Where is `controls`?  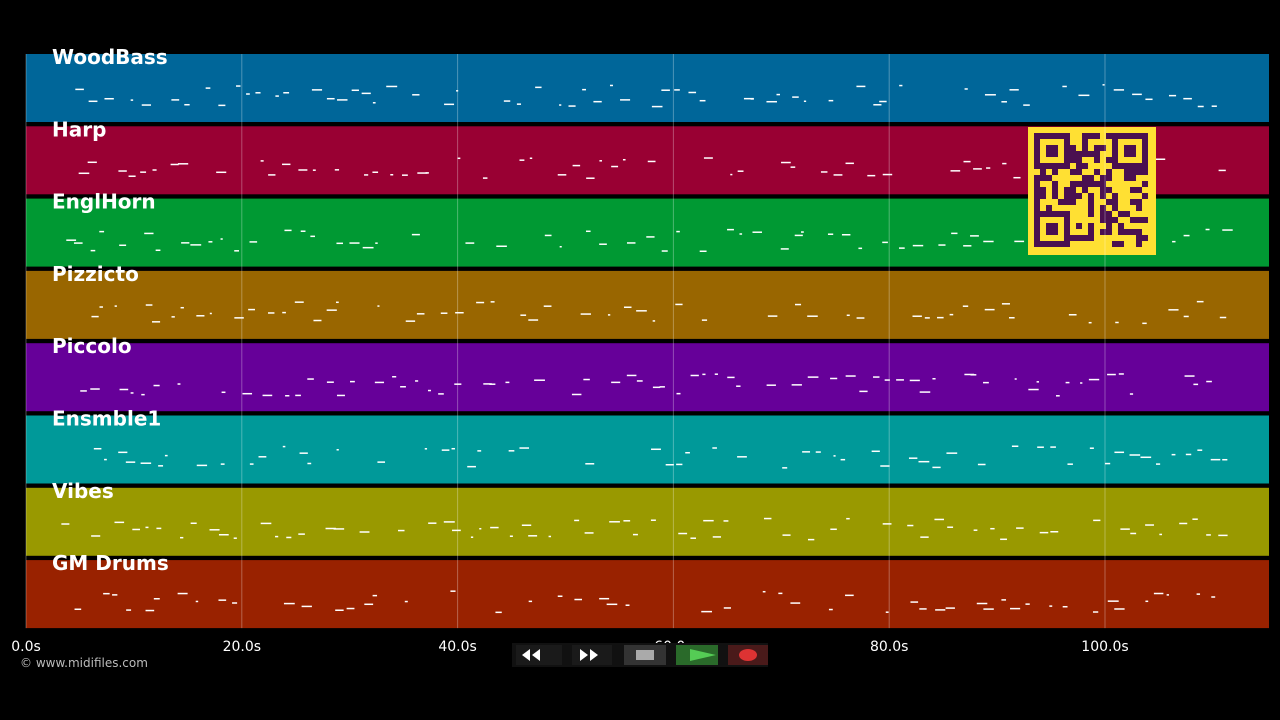
controls is located at coordinates (640, 655).